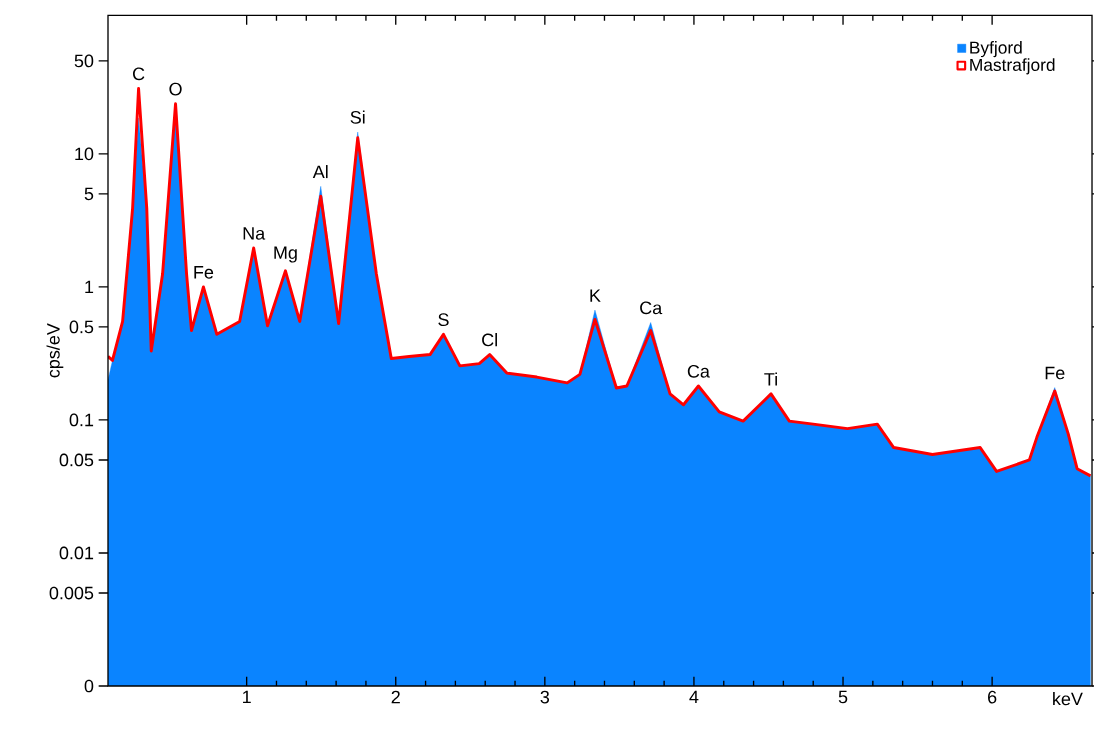  What do you see at coordinates (843, 697) in the screenshot?
I see `x-tick-label: 5` at bounding box center [843, 697].